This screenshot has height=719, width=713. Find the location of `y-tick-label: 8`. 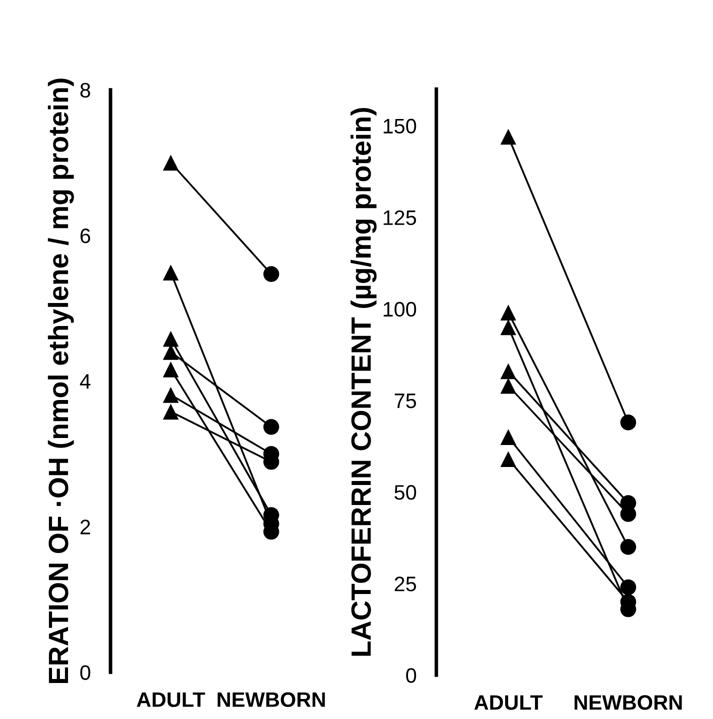

y-tick-label: 8 is located at coordinates (85, 90).